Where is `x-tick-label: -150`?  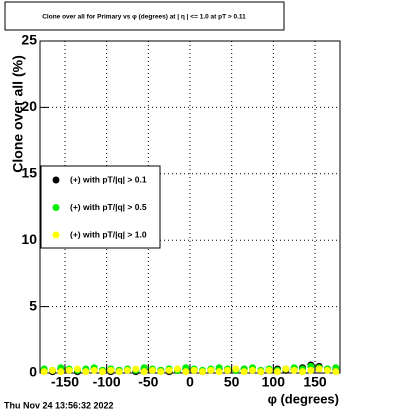
x-tick-label: -150 is located at coordinates (65, 382).